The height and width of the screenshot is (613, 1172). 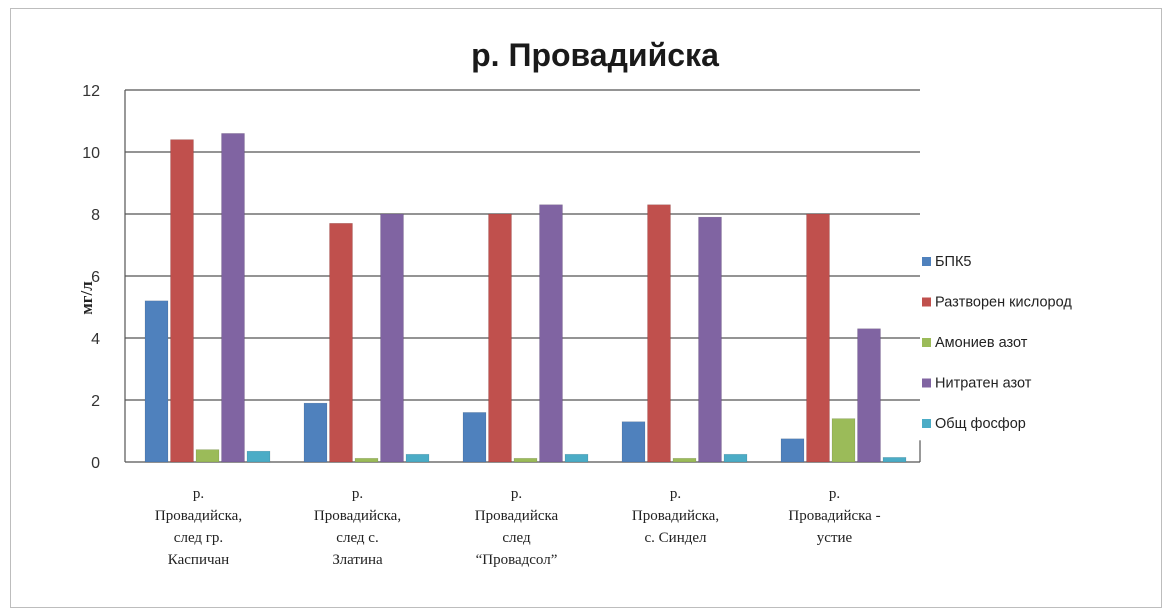 What do you see at coordinates (91, 153) in the screenshot?
I see `y-tick-label: 10` at bounding box center [91, 153].